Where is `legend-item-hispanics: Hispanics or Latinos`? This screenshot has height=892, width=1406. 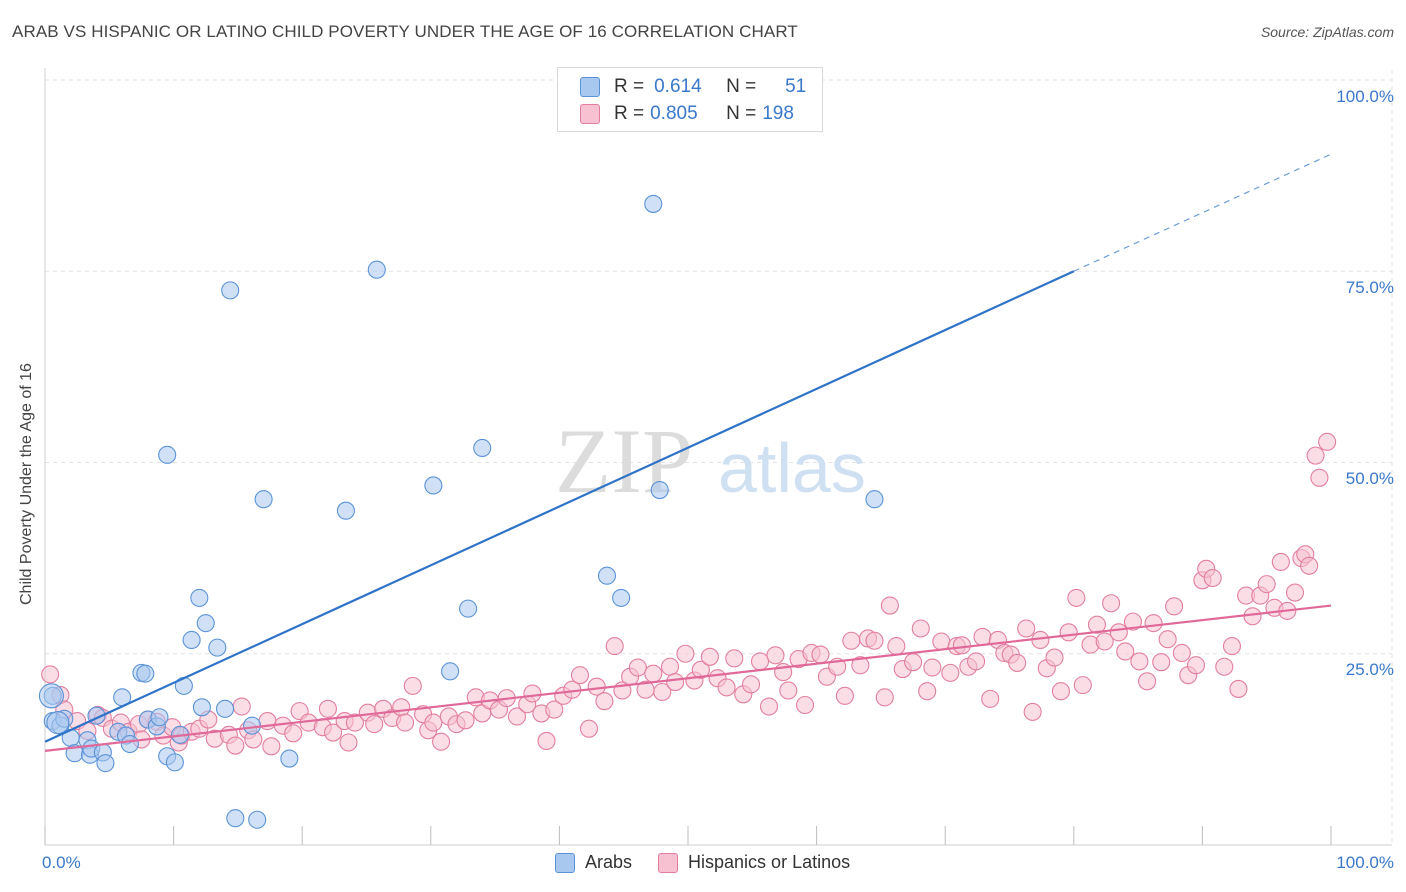
legend-item-hispanics: Hispanics or Latinos is located at coordinates (754, 862).